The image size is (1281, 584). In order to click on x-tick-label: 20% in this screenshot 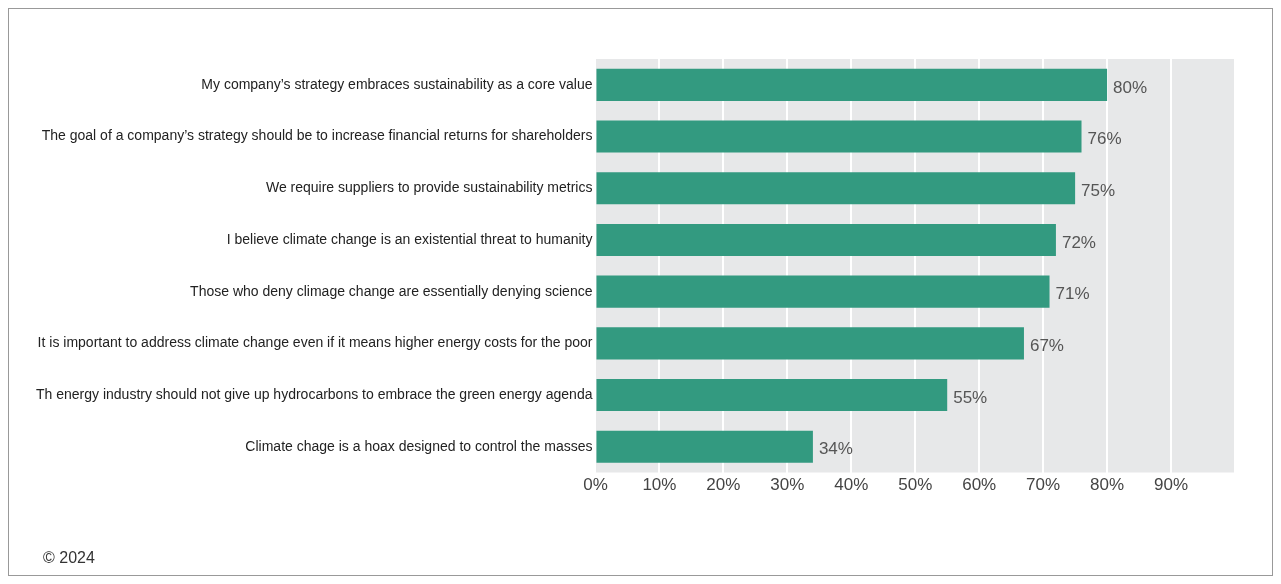, I will do `click(723, 485)`.